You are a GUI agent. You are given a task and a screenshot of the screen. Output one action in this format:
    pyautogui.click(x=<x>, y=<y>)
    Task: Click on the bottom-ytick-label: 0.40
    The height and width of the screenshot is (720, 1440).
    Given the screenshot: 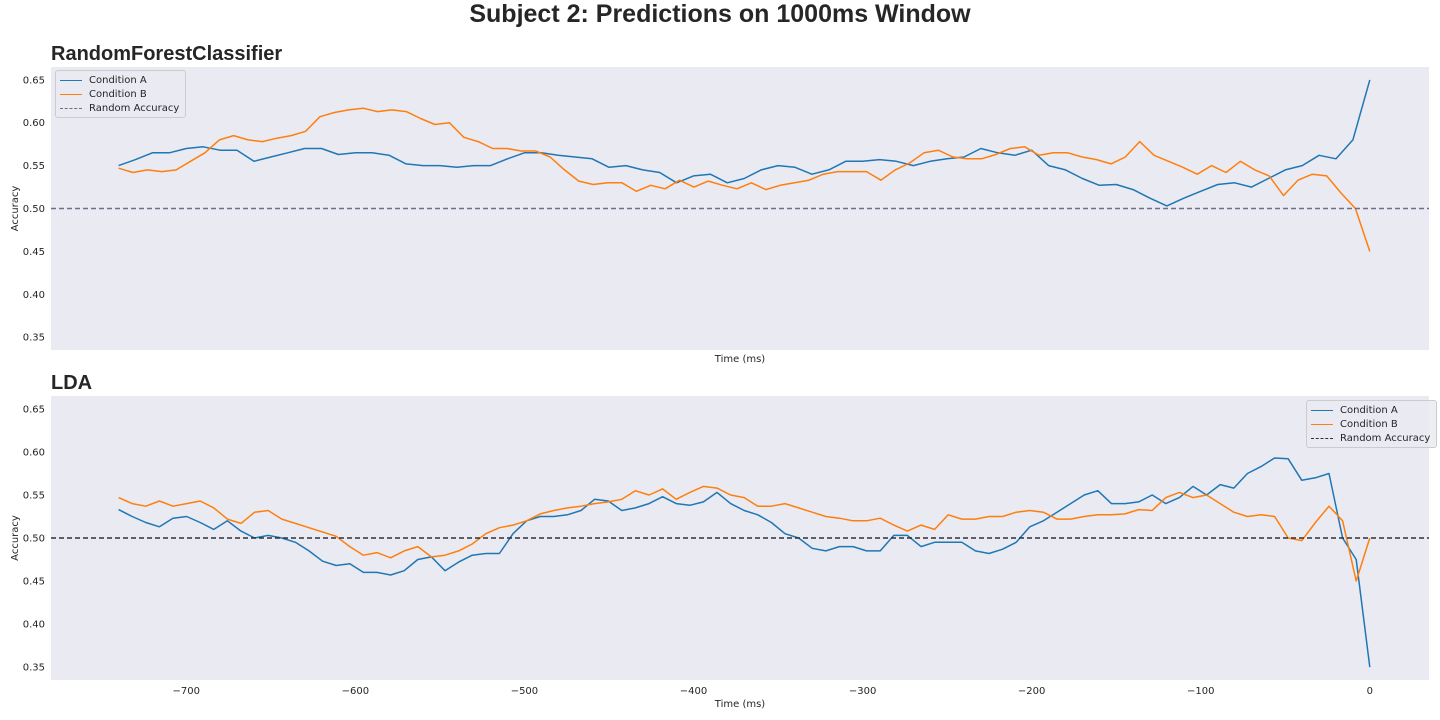 What is the action you would take?
    pyautogui.click(x=34, y=625)
    